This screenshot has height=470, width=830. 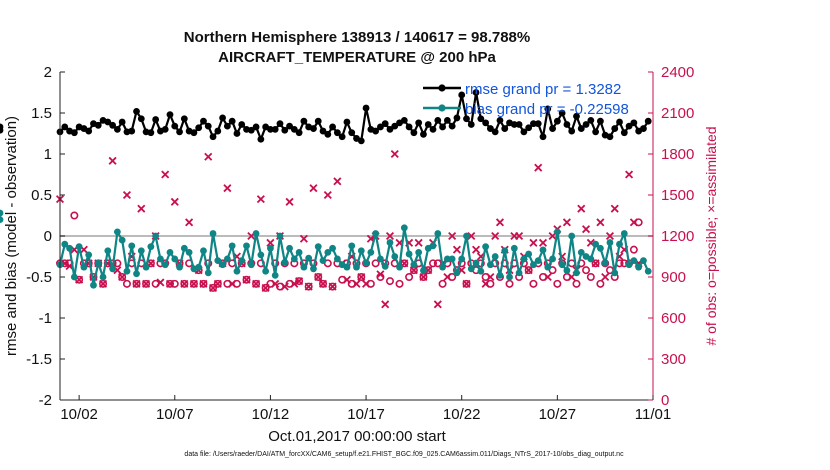 What do you see at coordinates (673, 359) in the screenshot?
I see `y2-tick-label: 300` at bounding box center [673, 359].